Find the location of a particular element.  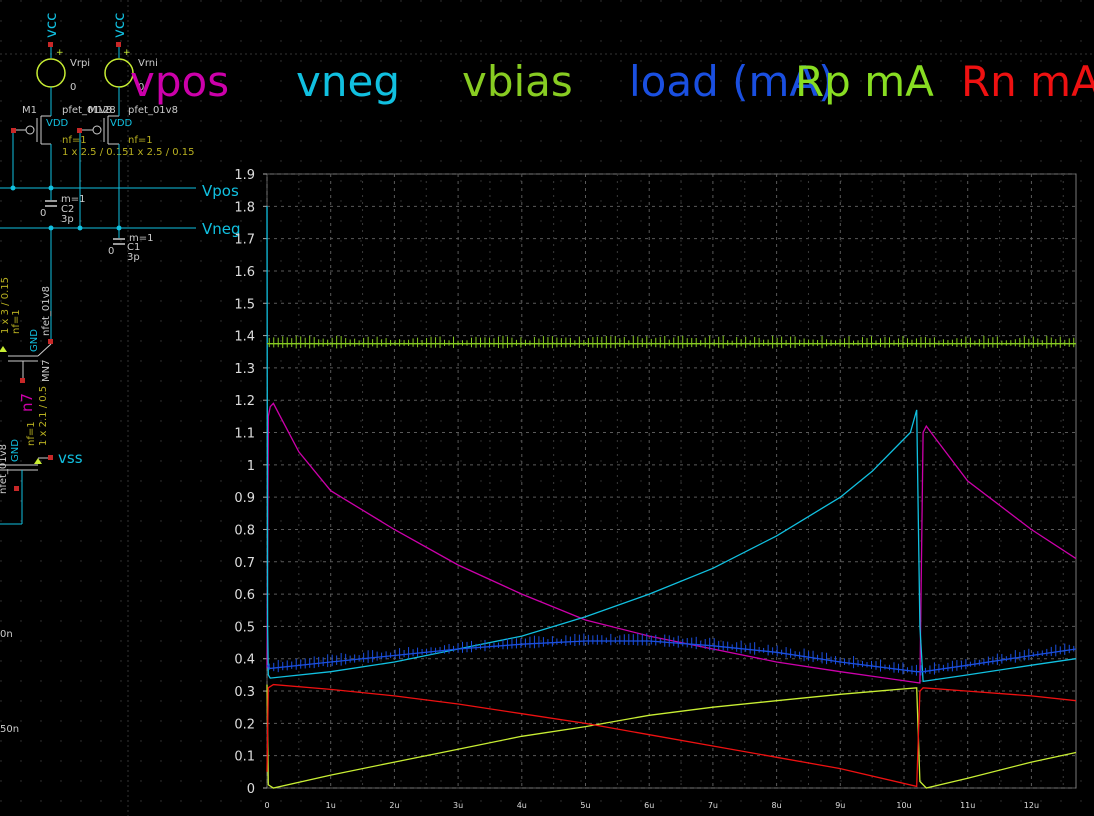

nfet-upper-model: nfet_01v8 is located at coordinates (46, 311).